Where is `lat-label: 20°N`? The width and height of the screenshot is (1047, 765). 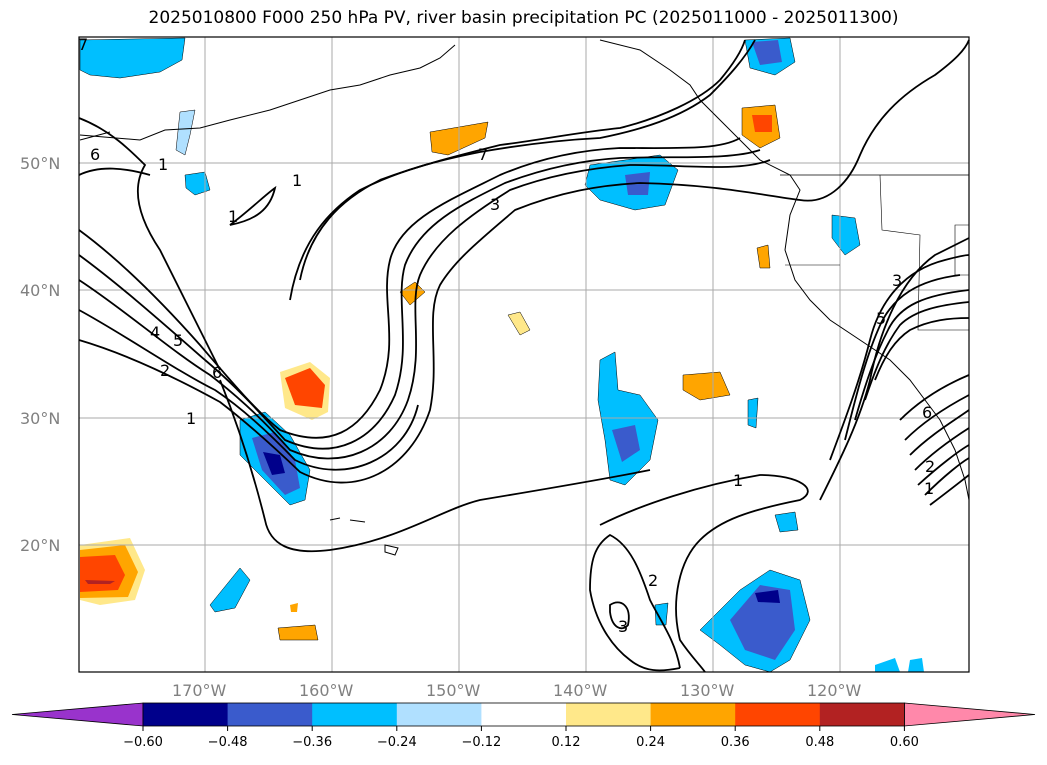 lat-label: 20°N is located at coordinates (40, 545).